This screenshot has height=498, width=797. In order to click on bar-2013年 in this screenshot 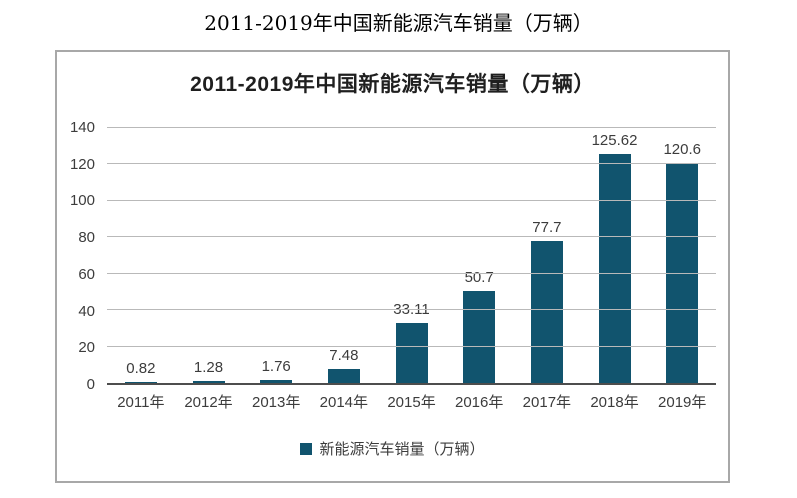, I will do `click(276, 381)`.